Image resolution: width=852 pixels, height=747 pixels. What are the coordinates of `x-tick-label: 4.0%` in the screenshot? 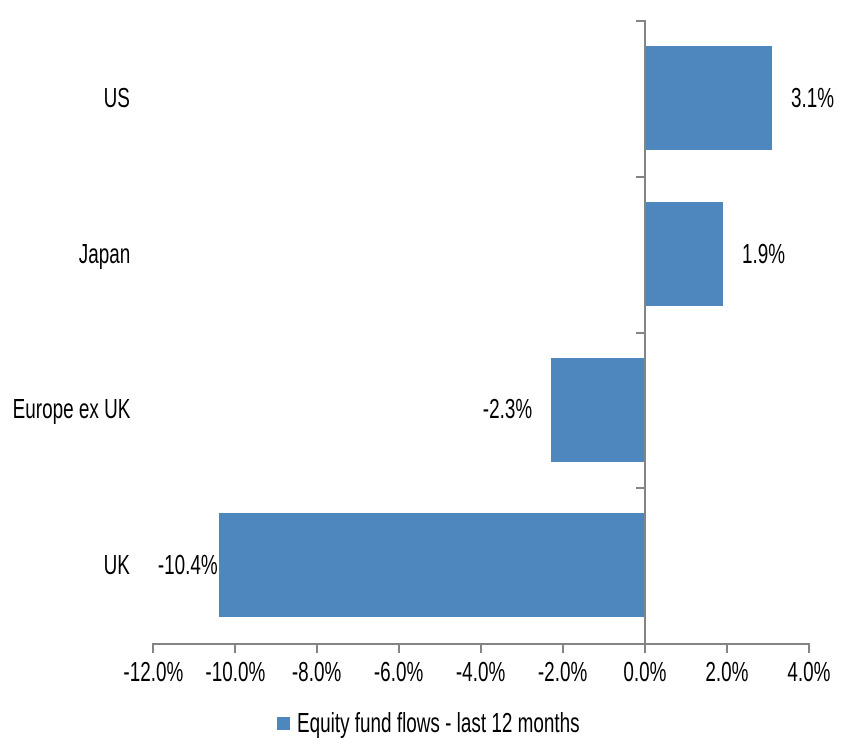 It's located at (800, 672).